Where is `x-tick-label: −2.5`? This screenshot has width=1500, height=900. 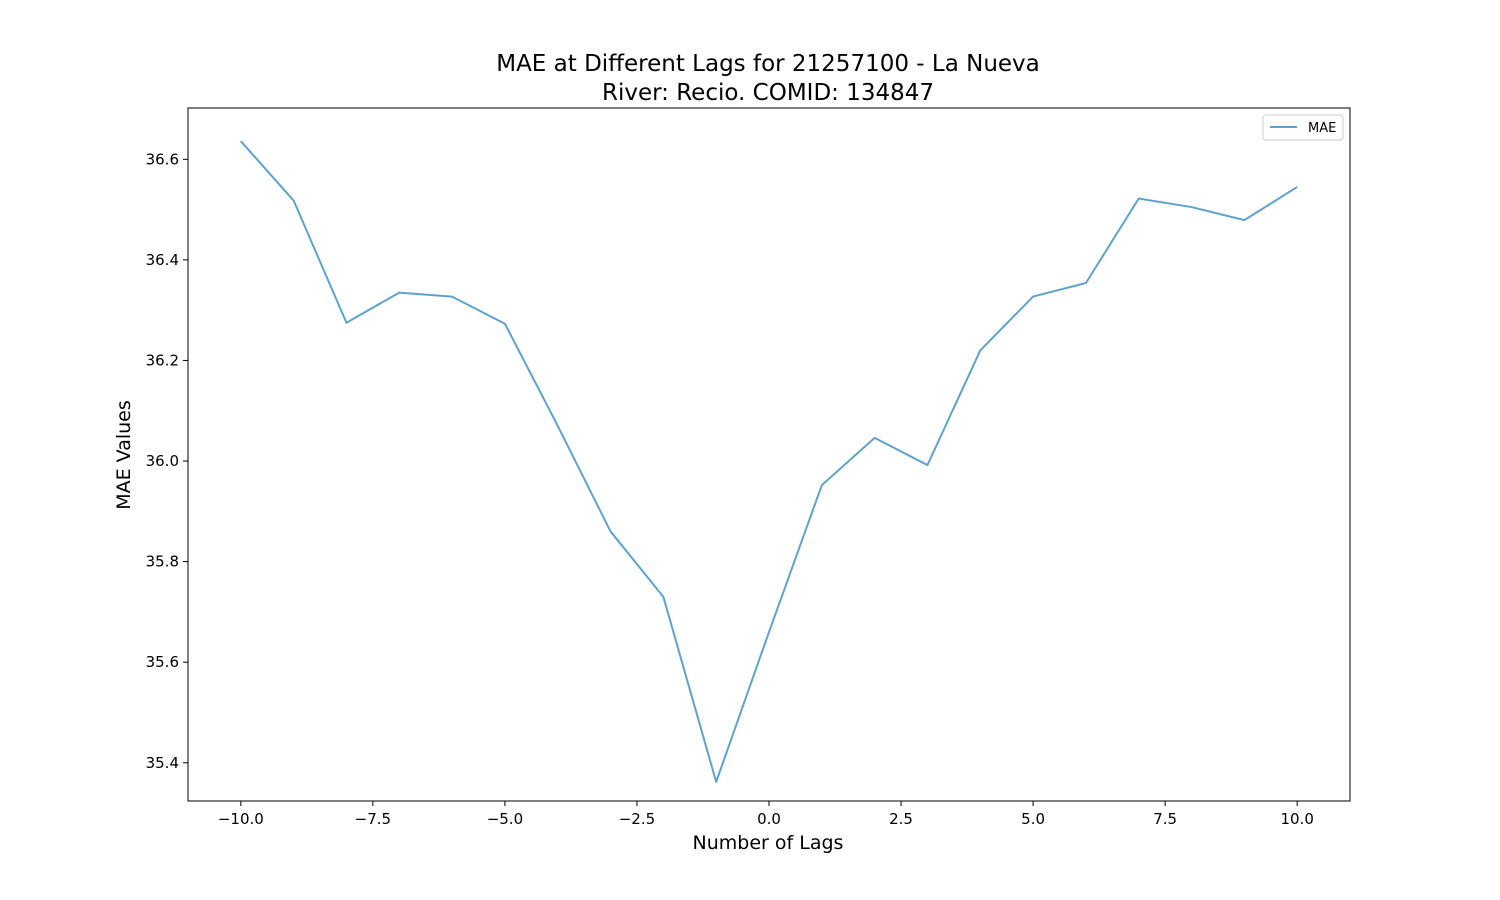
x-tick-label: −2.5 is located at coordinates (637, 819).